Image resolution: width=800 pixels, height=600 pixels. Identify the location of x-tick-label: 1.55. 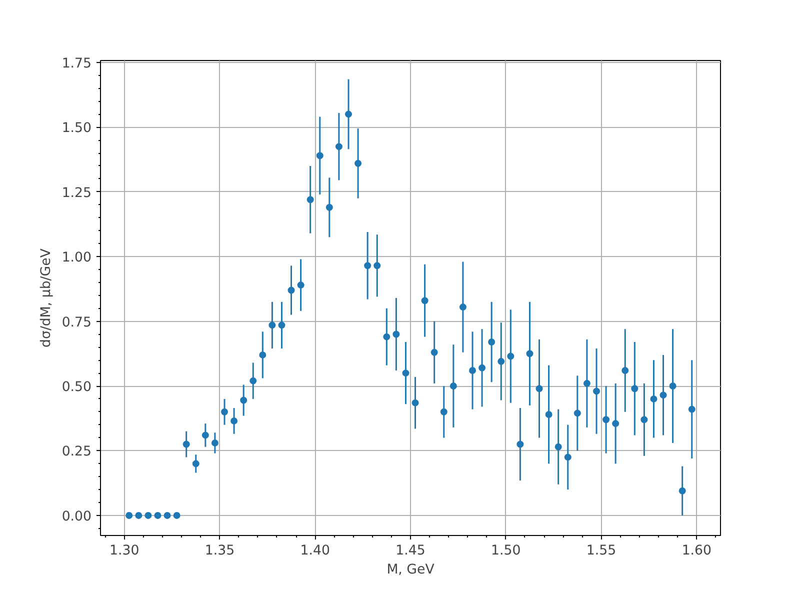
(601, 551).